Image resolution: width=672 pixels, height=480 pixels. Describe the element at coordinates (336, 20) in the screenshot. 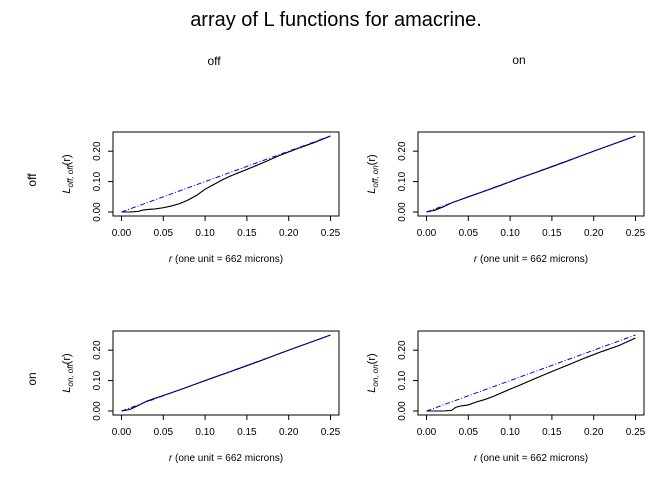

I see `figure-title: array of L functions for amacrine.` at that location.